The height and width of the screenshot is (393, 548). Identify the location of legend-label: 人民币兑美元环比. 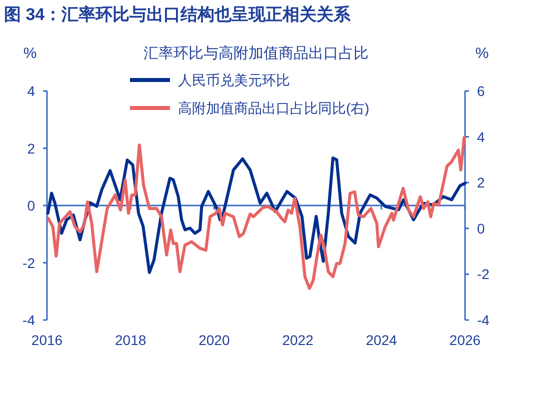
(234, 80).